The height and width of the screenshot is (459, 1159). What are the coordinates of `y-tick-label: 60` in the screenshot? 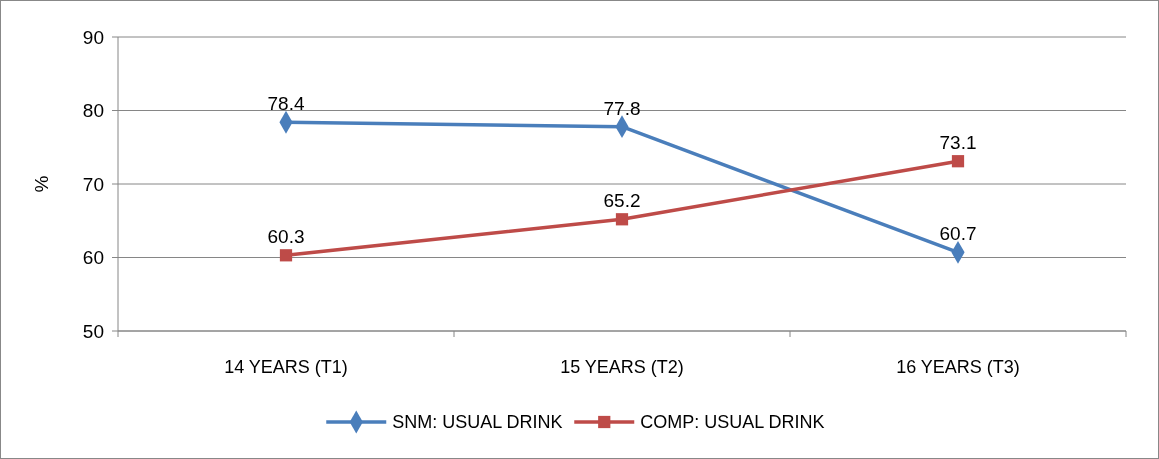 It's located at (93, 258).